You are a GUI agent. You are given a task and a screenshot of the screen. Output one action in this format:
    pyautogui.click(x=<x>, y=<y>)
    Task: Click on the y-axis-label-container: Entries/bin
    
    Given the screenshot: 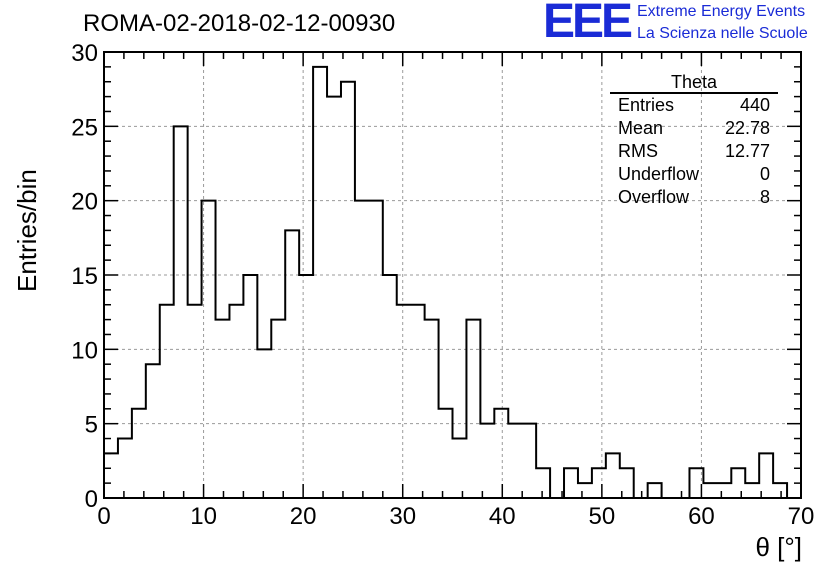 What is the action you would take?
    pyautogui.click(x=28, y=230)
    